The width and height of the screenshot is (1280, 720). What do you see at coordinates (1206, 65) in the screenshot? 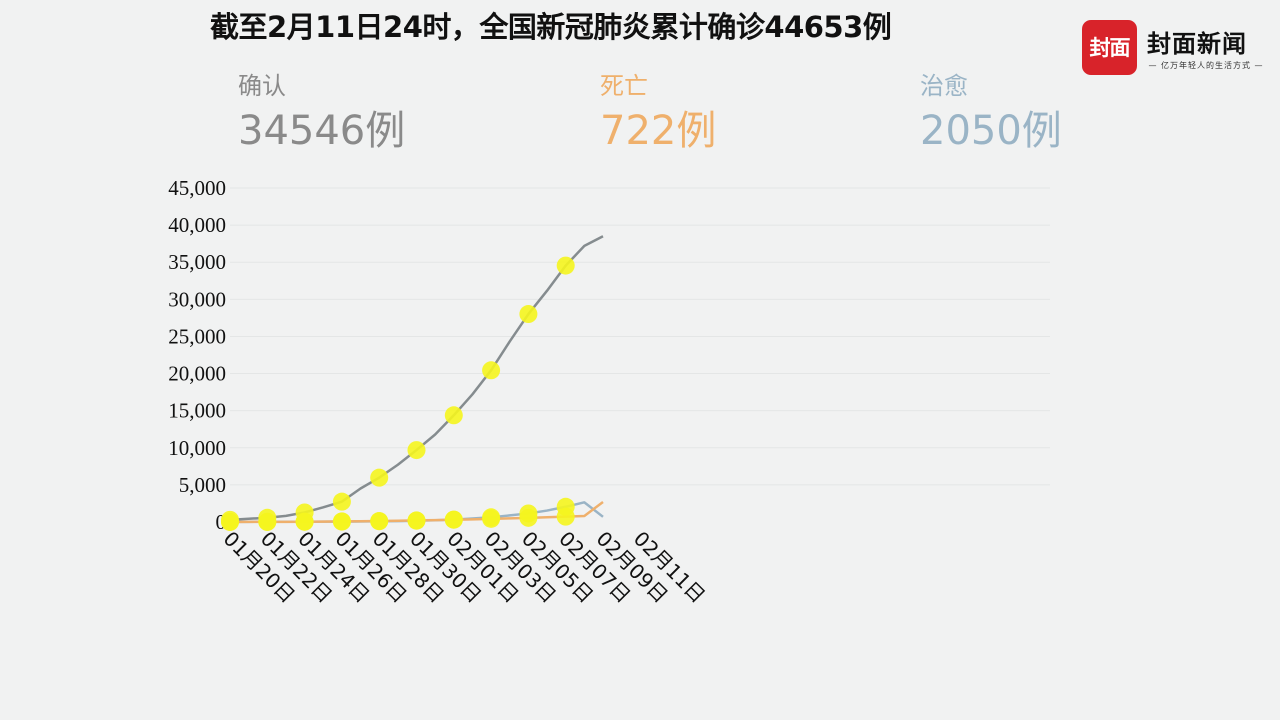
I see `logo-tagline: — 亿万年轻人的生活方式 —` at bounding box center [1206, 65].